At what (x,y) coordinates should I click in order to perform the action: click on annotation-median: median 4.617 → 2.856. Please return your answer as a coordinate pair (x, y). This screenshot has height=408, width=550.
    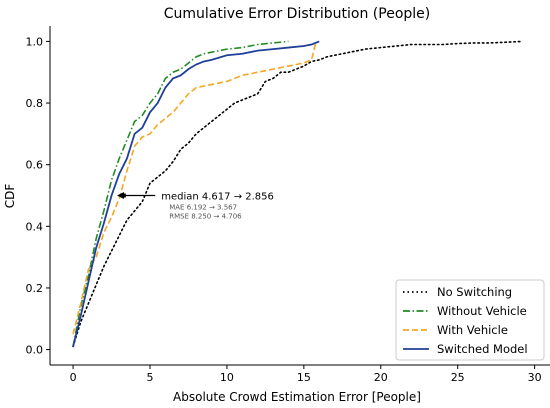
    Looking at the image, I should click on (217, 197).